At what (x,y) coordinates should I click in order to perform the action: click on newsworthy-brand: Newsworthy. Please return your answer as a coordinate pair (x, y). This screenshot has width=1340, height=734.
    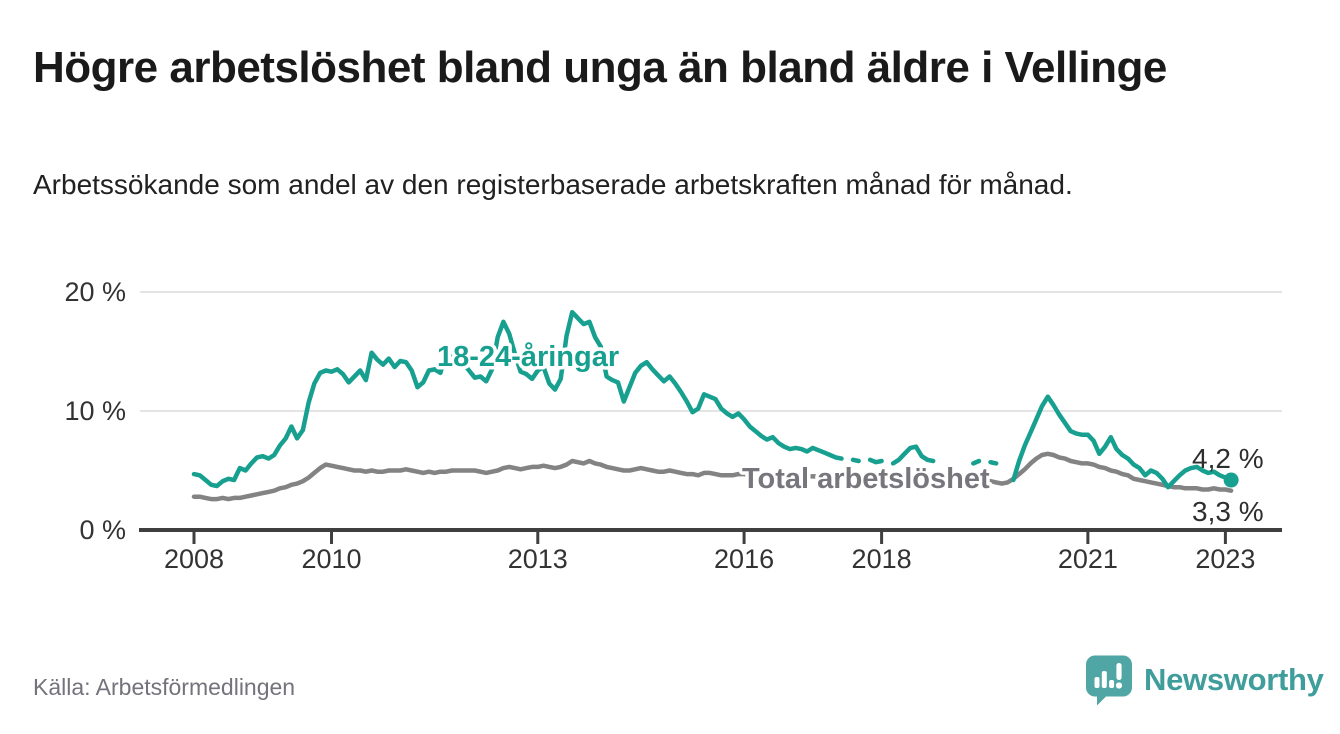
    Looking at the image, I should click on (1204, 680).